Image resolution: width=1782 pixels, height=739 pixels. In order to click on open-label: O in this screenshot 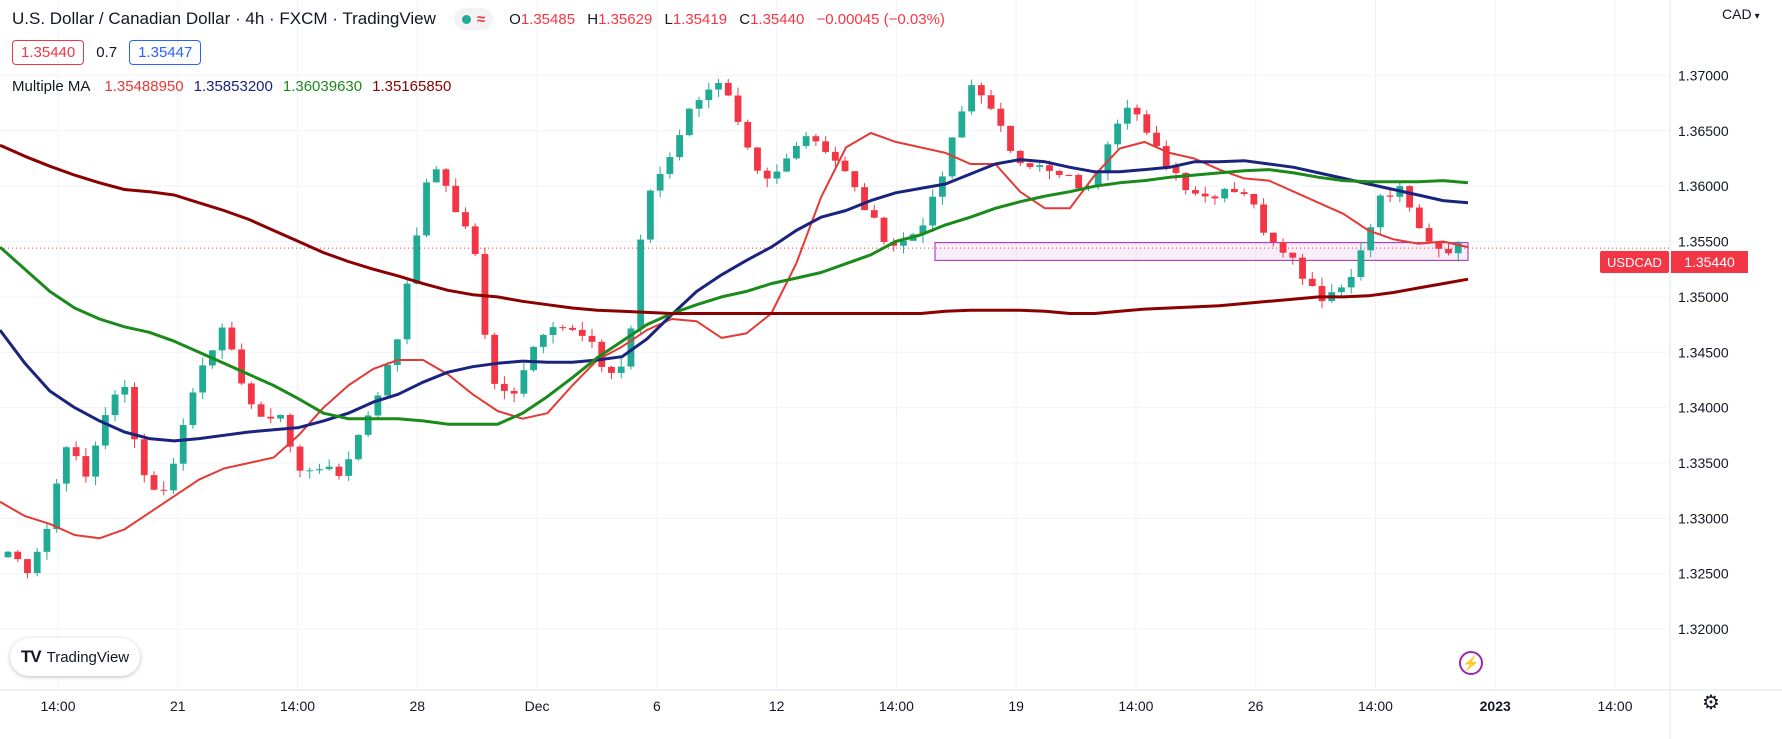, I will do `click(515, 19)`.